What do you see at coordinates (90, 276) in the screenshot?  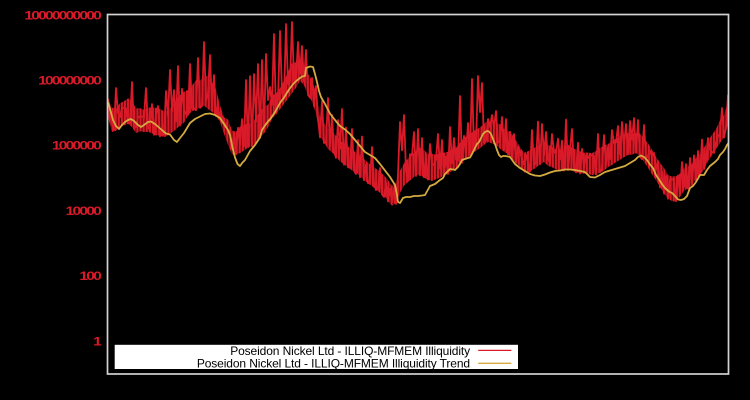 I see `svg-text: 100` at bounding box center [90, 276].